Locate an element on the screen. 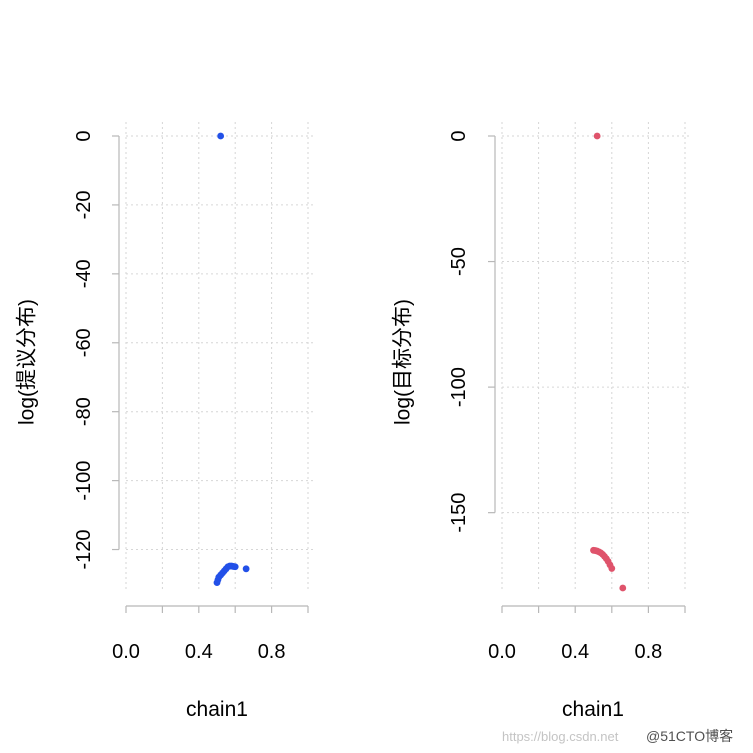 The image size is (753, 753). watermark-url: https://blog.csdn.net is located at coordinates (560, 736).